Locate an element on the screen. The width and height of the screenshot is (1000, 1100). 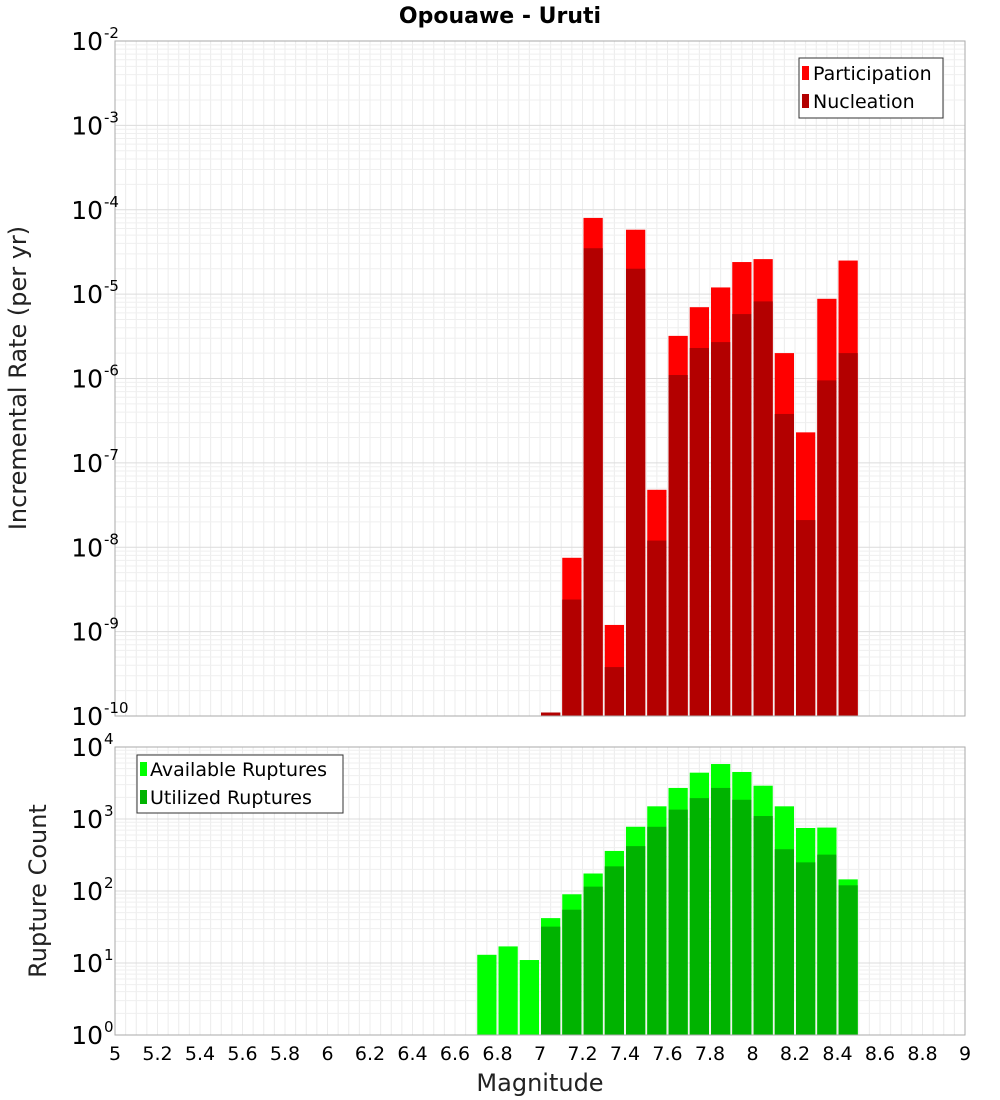
x-tick-label: 8.4 is located at coordinates (837, 1054).